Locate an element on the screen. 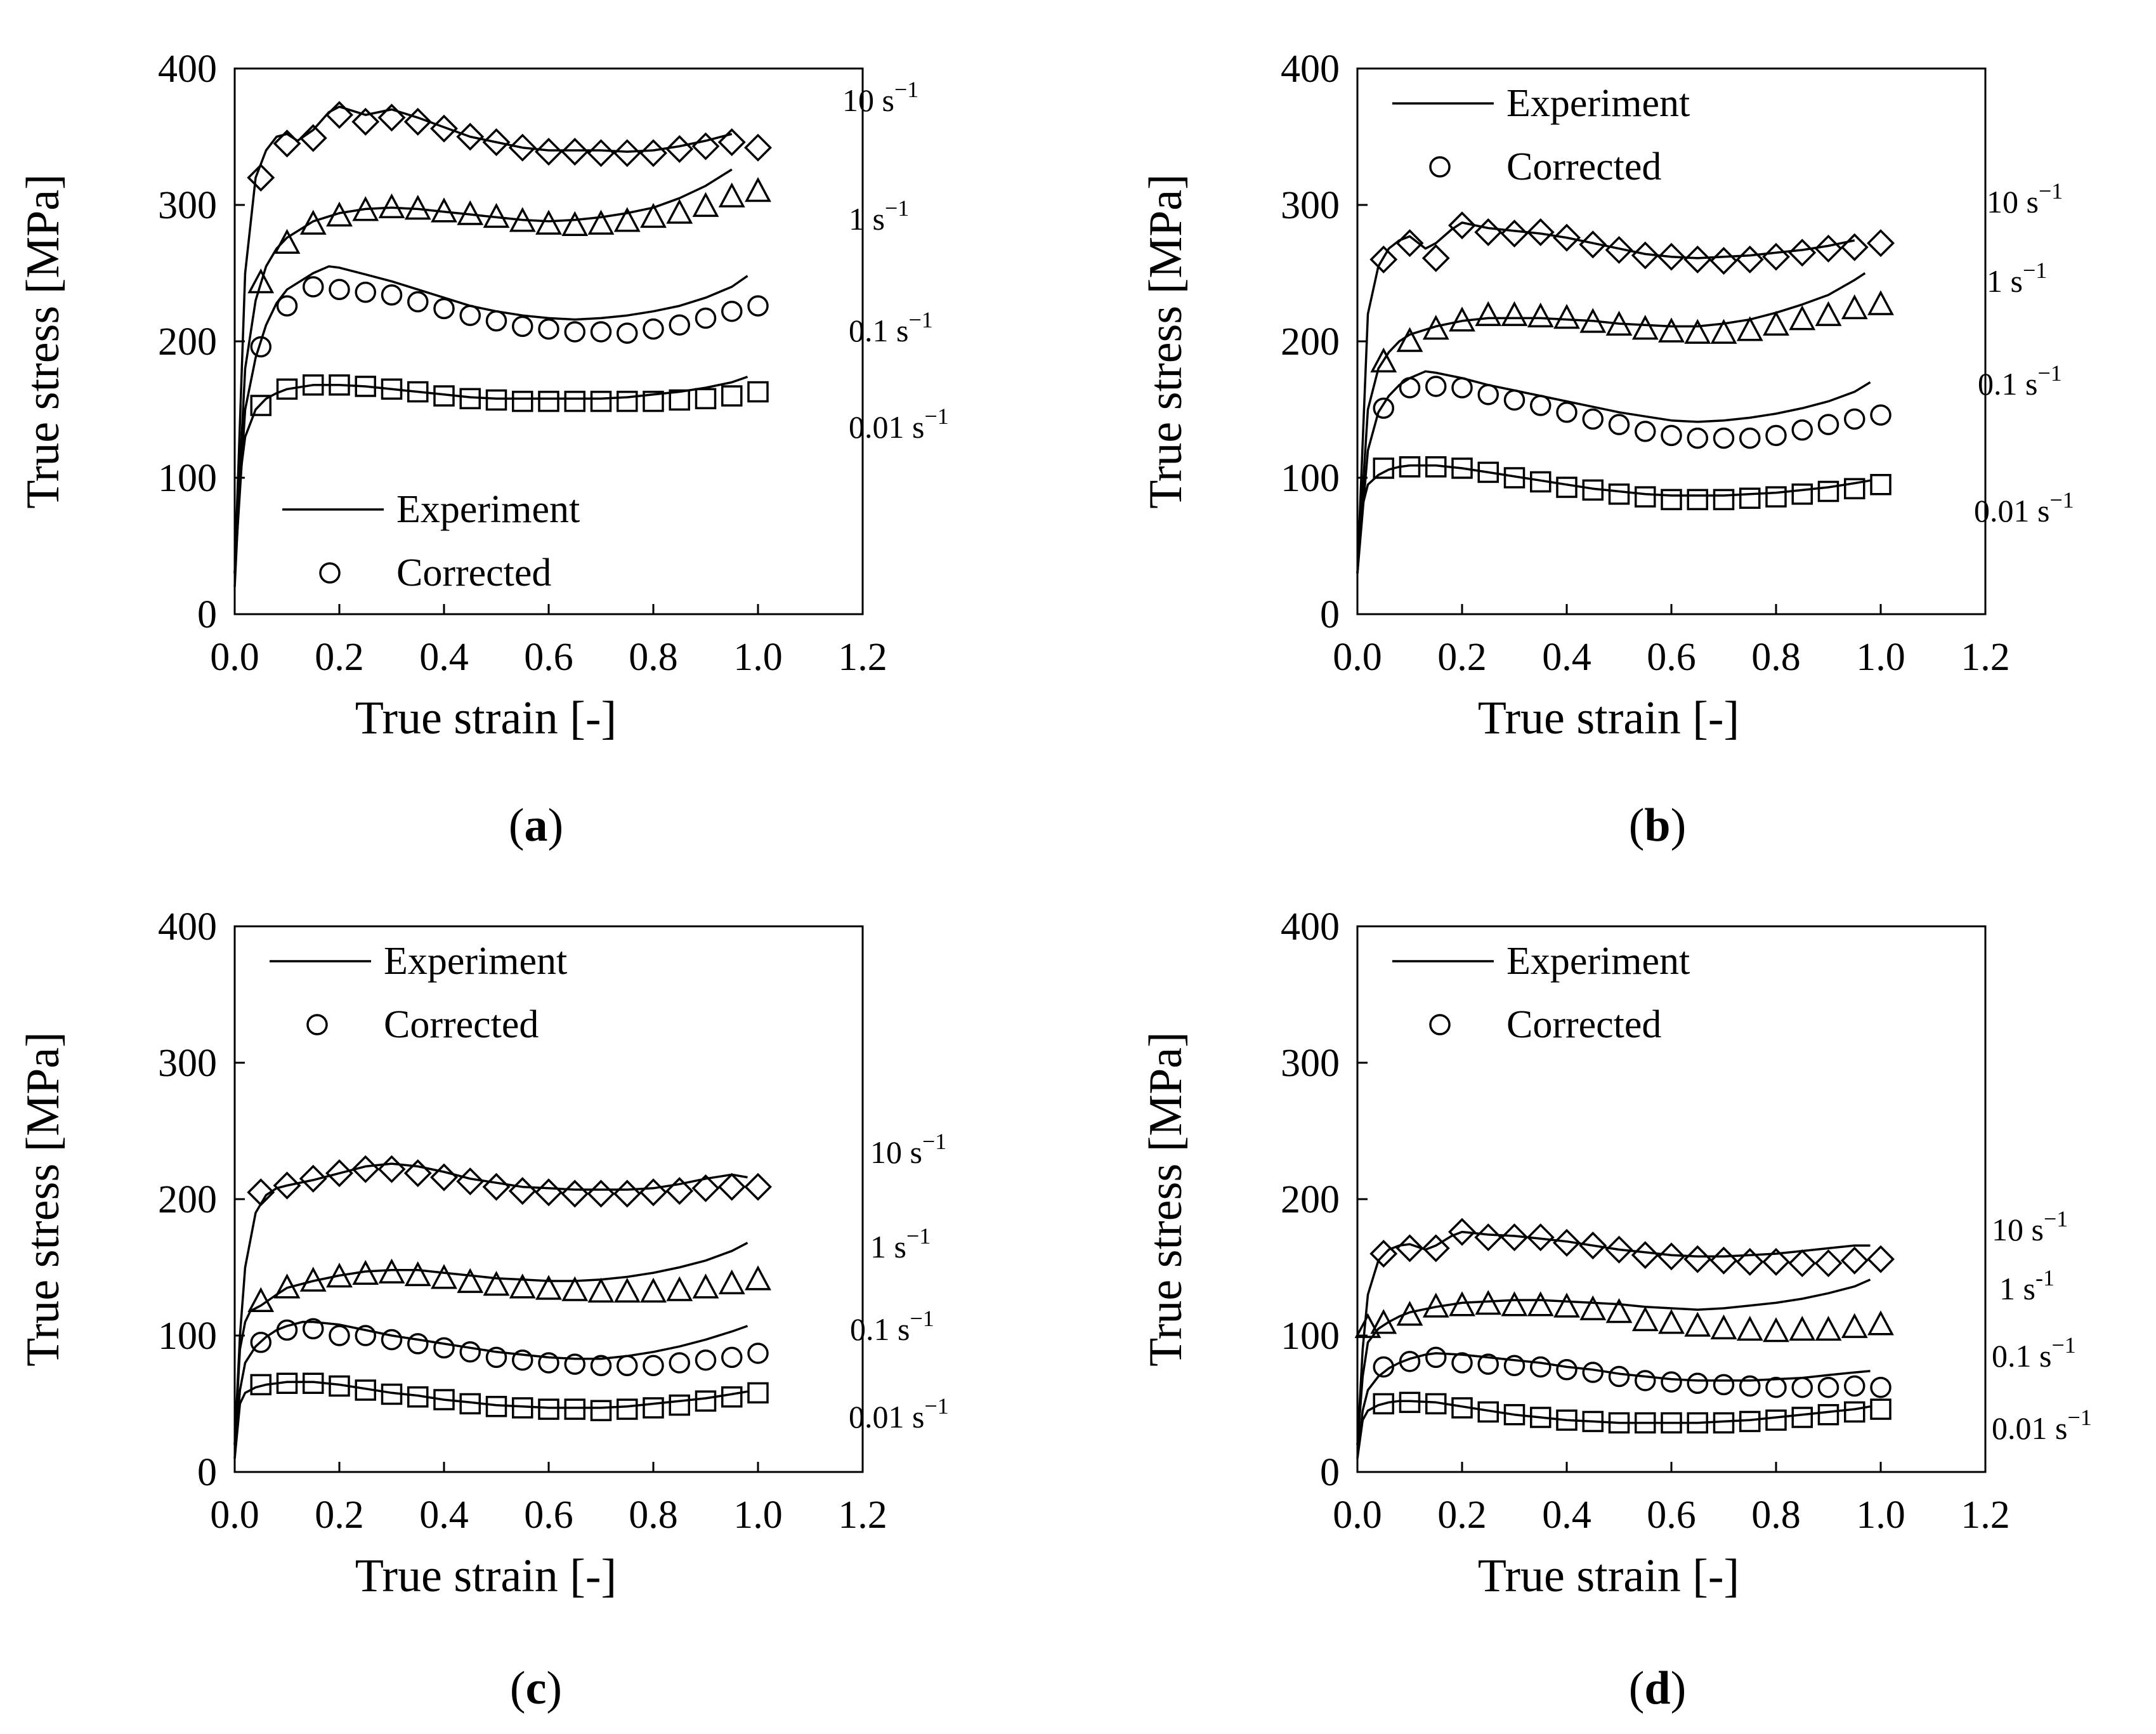 The height and width of the screenshot is (1734, 2156). x-tick-label: 0.6 is located at coordinates (548, 1515).